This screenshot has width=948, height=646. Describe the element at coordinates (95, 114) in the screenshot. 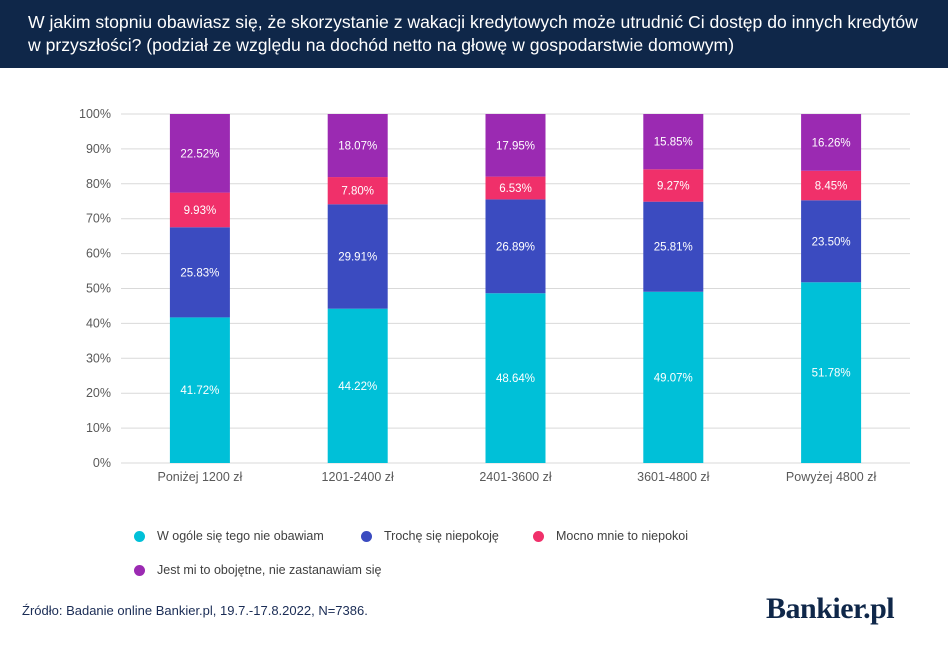

I see `y-tick-label: 100%` at that location.